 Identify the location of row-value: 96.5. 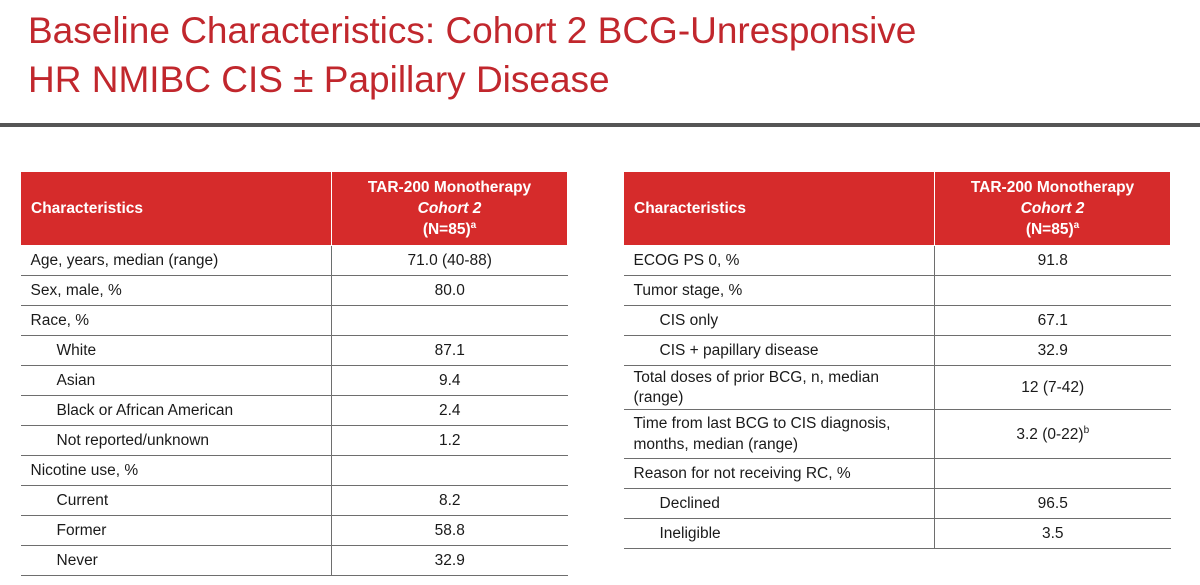
(1052, 503).